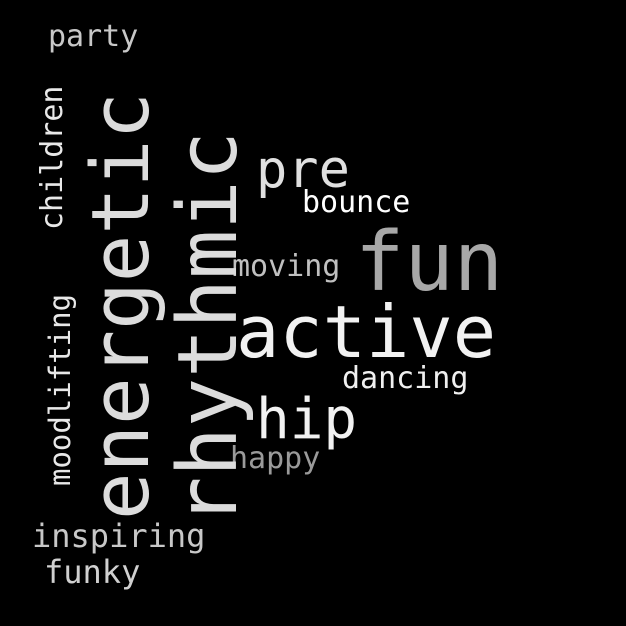 The width and height of the screenshot is (626, 626). What do you see at coordinates (356, 202) in the screenshot?
I see `word-bounce: bounce` at bounding box center [356, 202].